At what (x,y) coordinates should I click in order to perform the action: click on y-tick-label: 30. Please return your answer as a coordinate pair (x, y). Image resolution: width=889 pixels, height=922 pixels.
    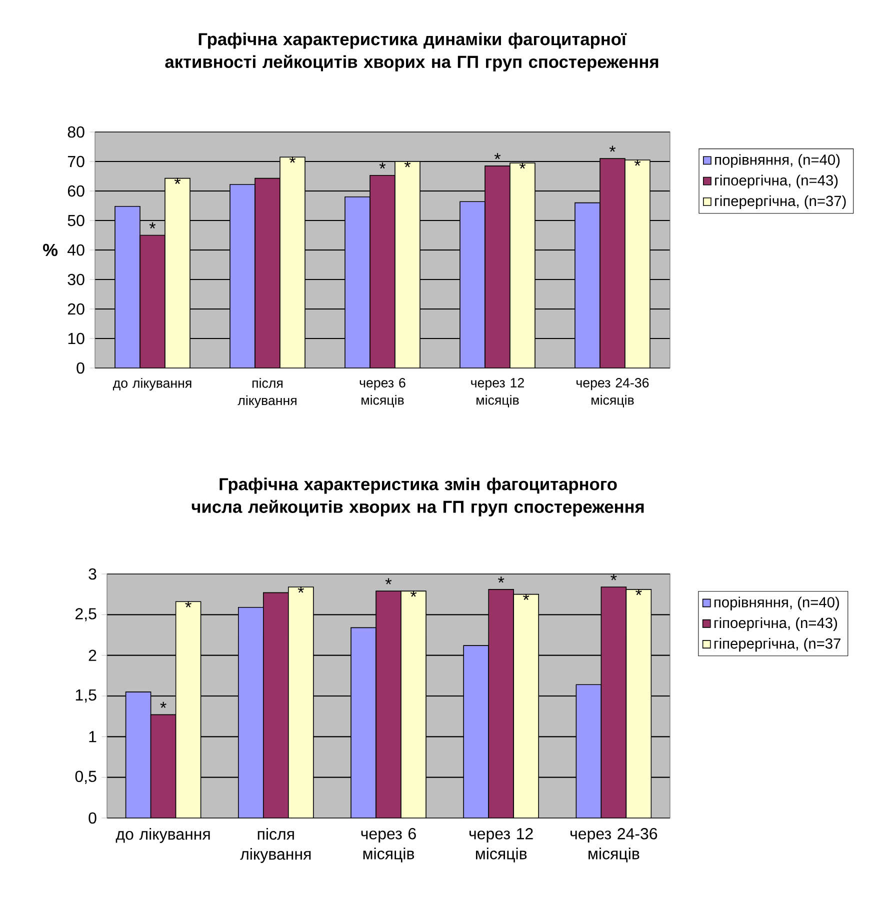
    Looking at the image, I should click on (76, 280).